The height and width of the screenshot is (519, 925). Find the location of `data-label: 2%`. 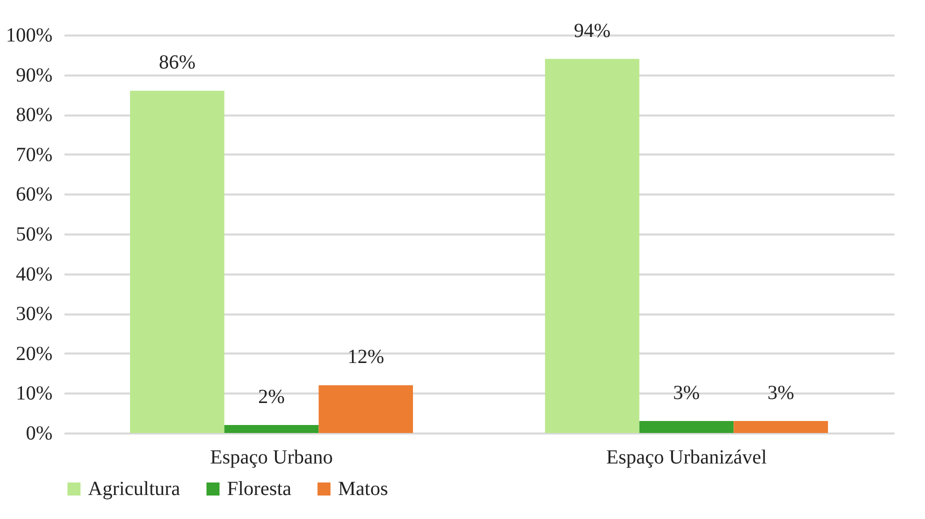

data-label: 2% is located at coordinates (271, 397).